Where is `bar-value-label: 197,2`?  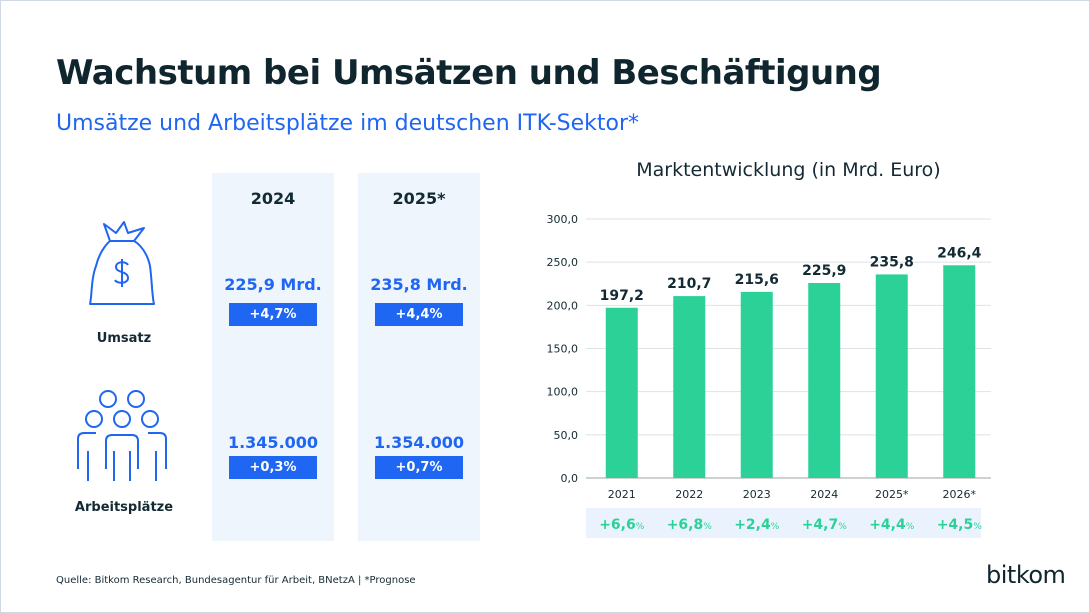
bar-value-label: 197,2 is located at coordinates (622, 296).